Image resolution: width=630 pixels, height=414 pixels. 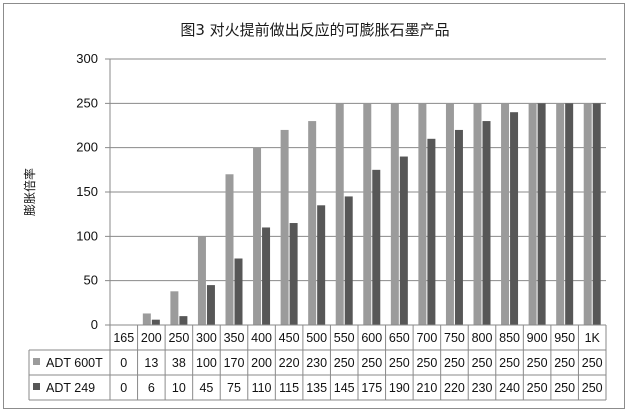 I want to click on x-tick-label: 200, so click(x=151, y=338).